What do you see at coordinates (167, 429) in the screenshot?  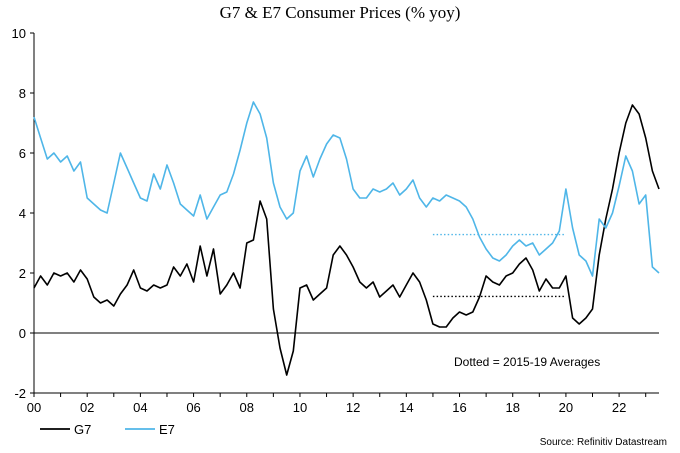 I see `legend-label-e7: E7` at bounding box center [167, 429].